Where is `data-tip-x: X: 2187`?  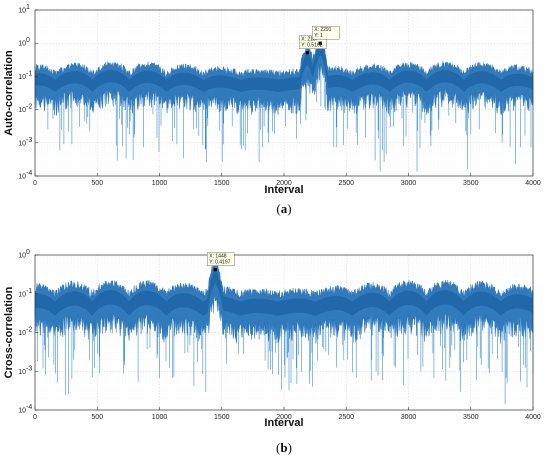
data-tip-x: X: 2187 is located at coordinates (309, 40).